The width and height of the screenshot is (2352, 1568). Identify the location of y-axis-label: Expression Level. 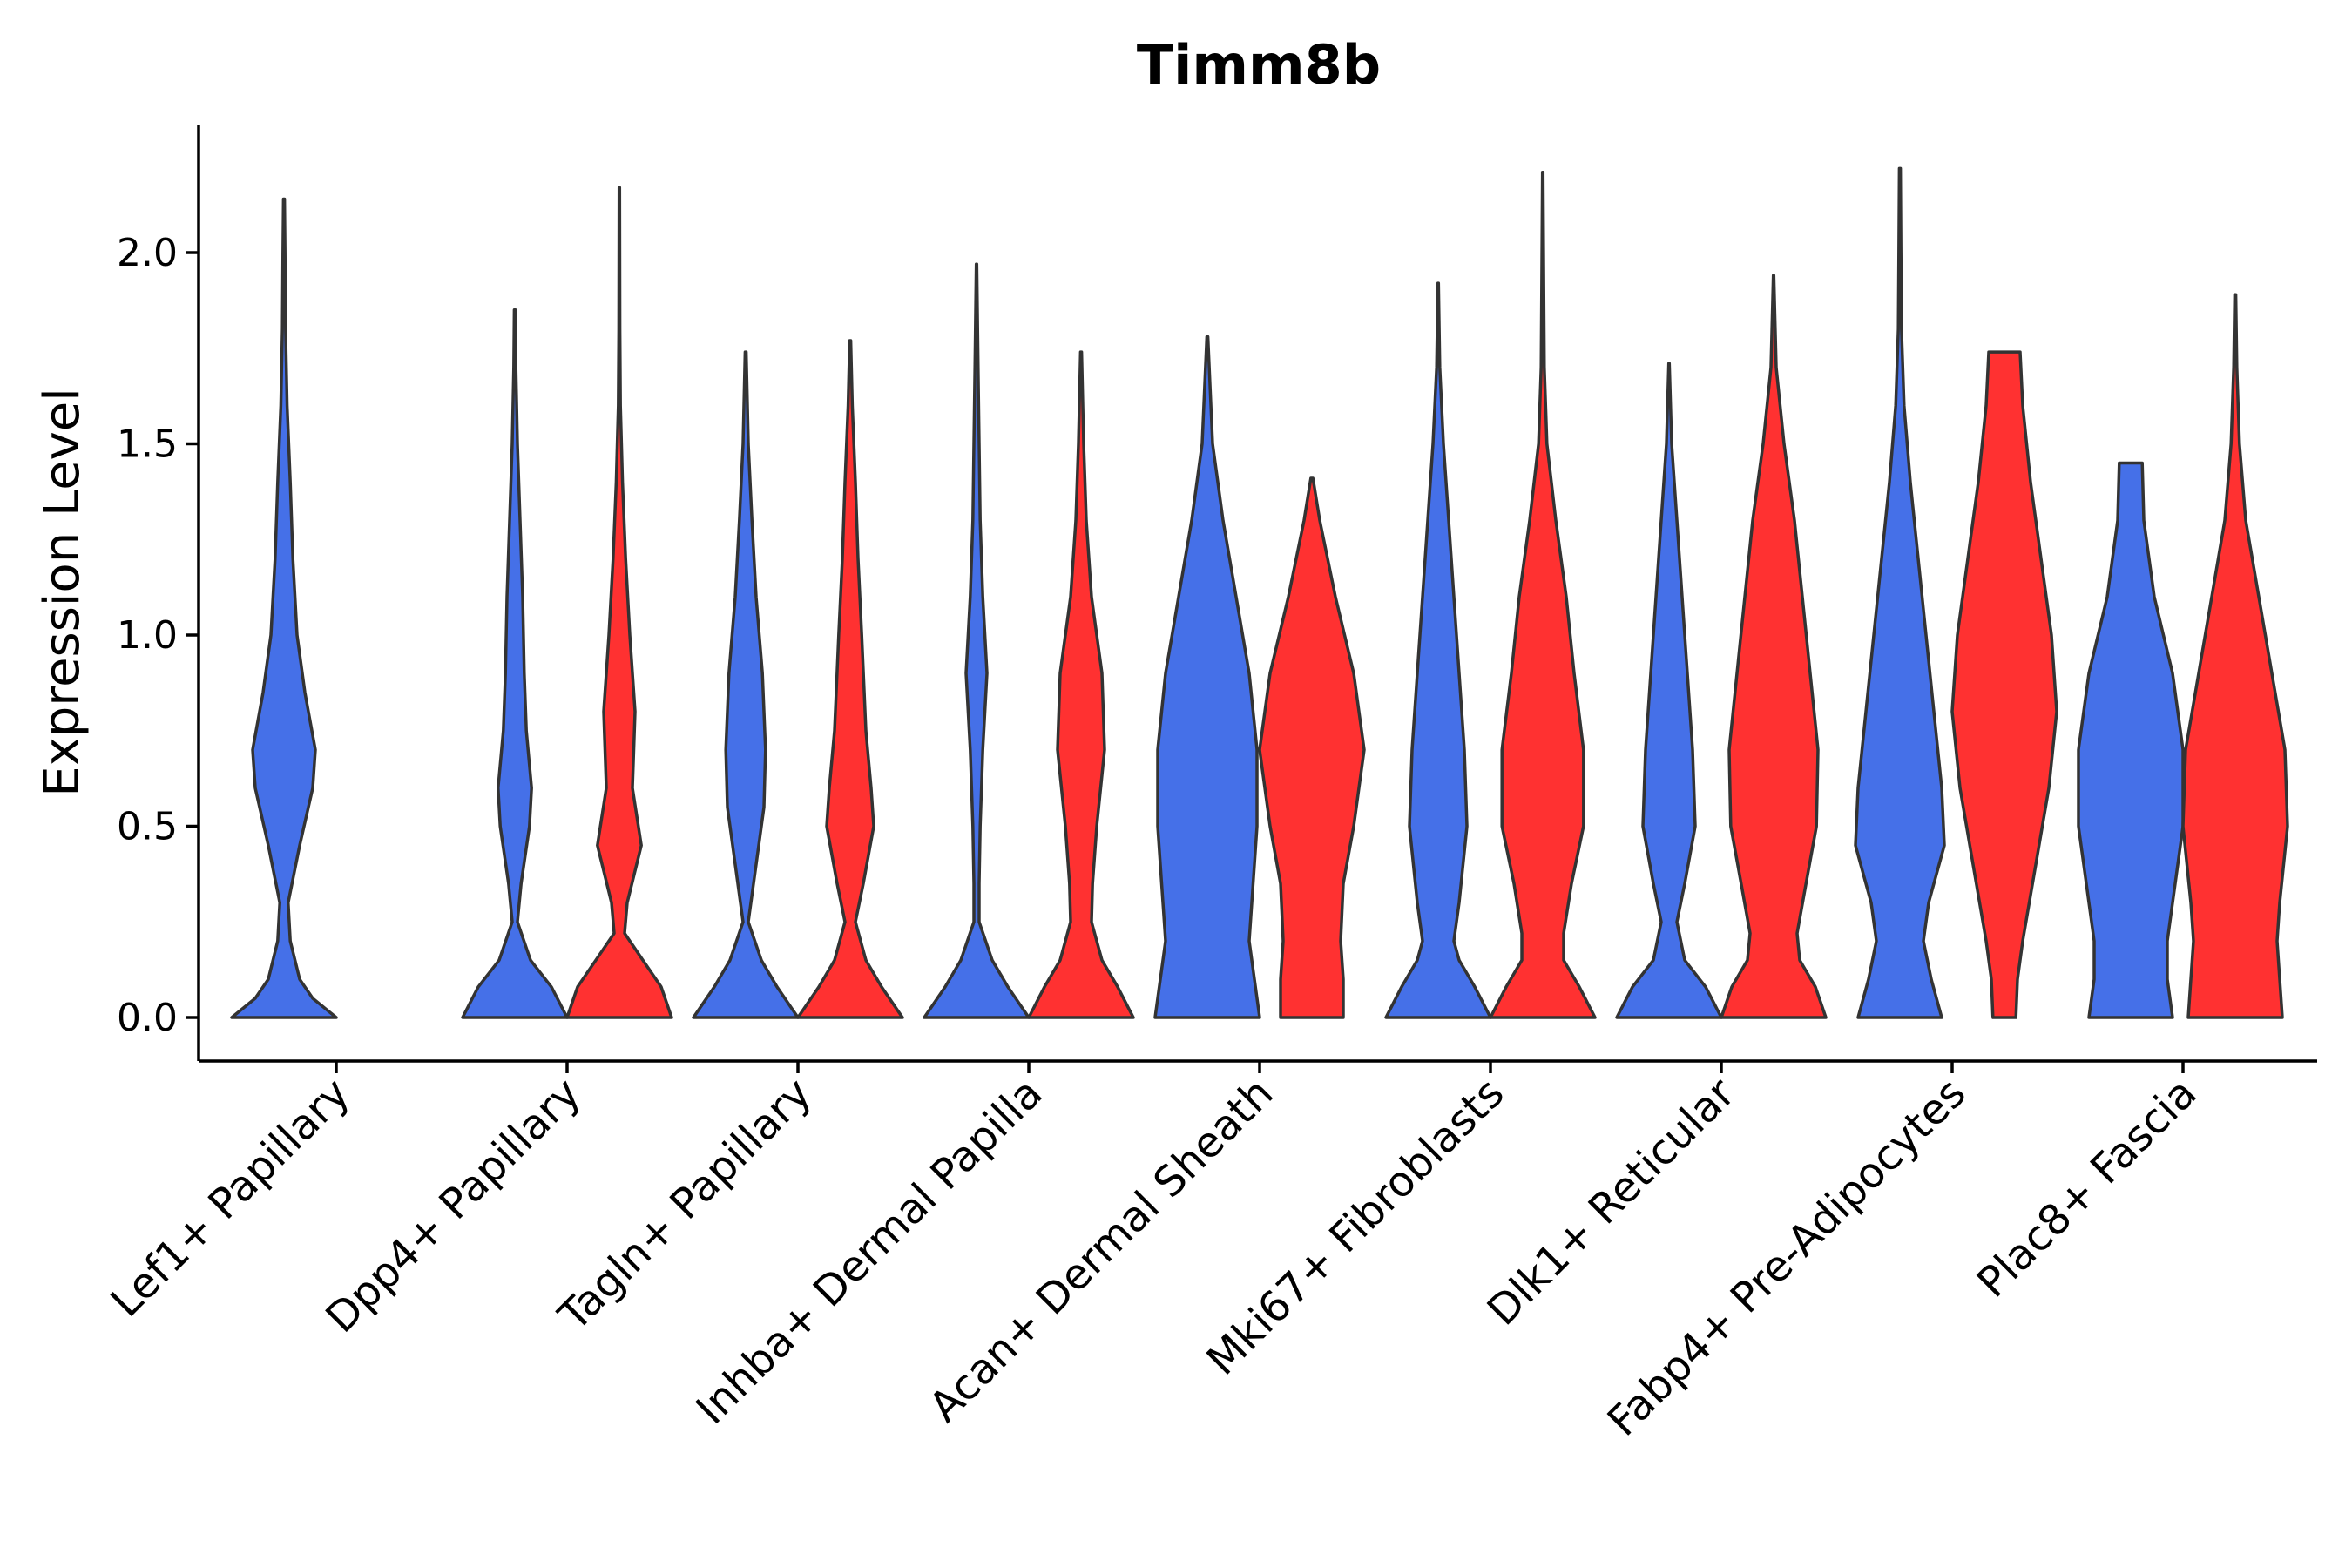
(62, 592).